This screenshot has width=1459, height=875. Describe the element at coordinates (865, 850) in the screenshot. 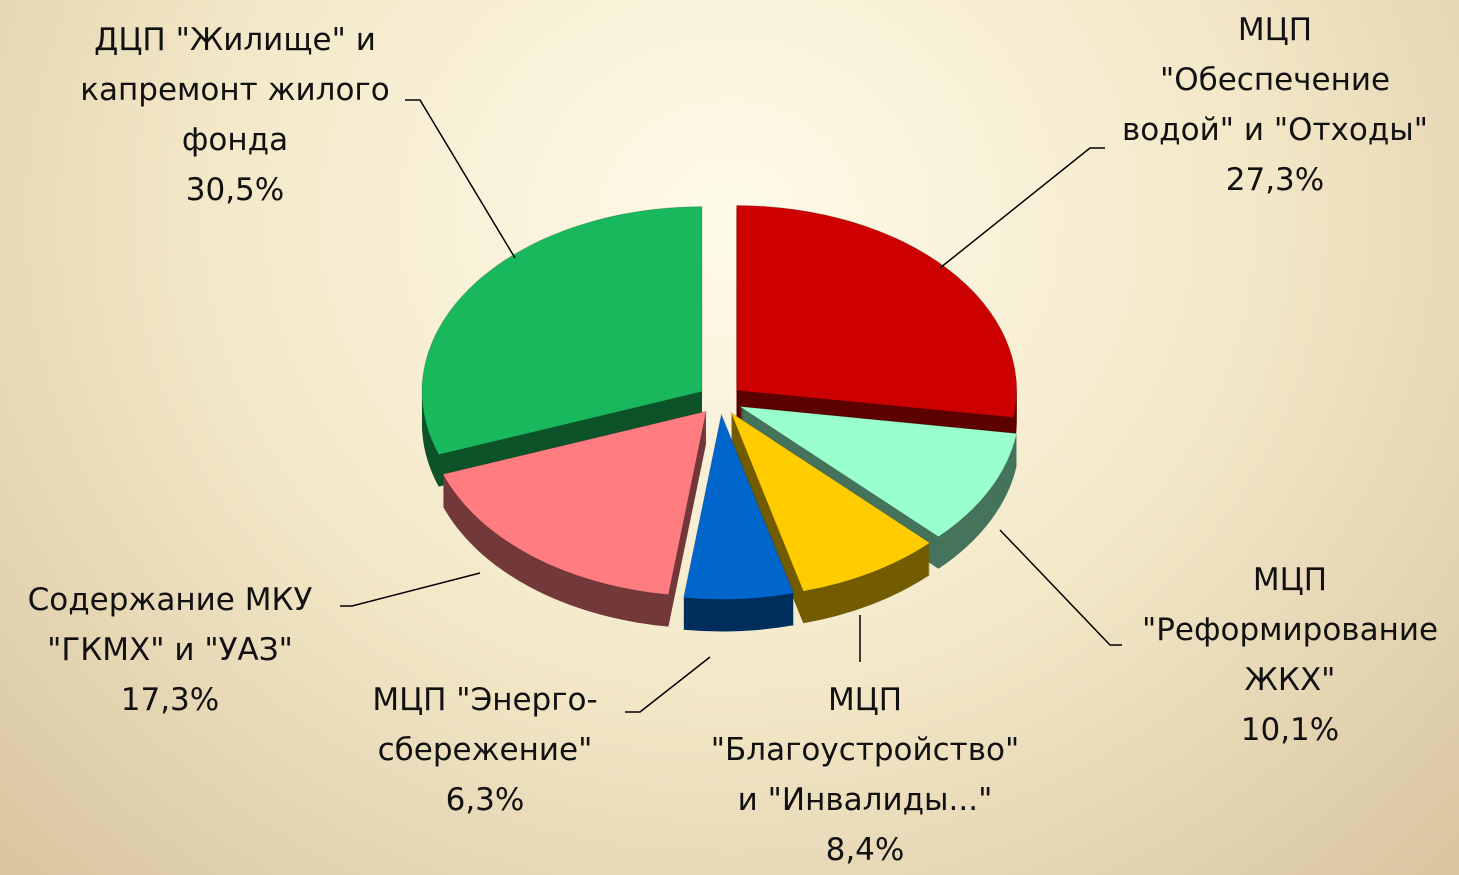

I see `value-label: 8,4%` at that location.